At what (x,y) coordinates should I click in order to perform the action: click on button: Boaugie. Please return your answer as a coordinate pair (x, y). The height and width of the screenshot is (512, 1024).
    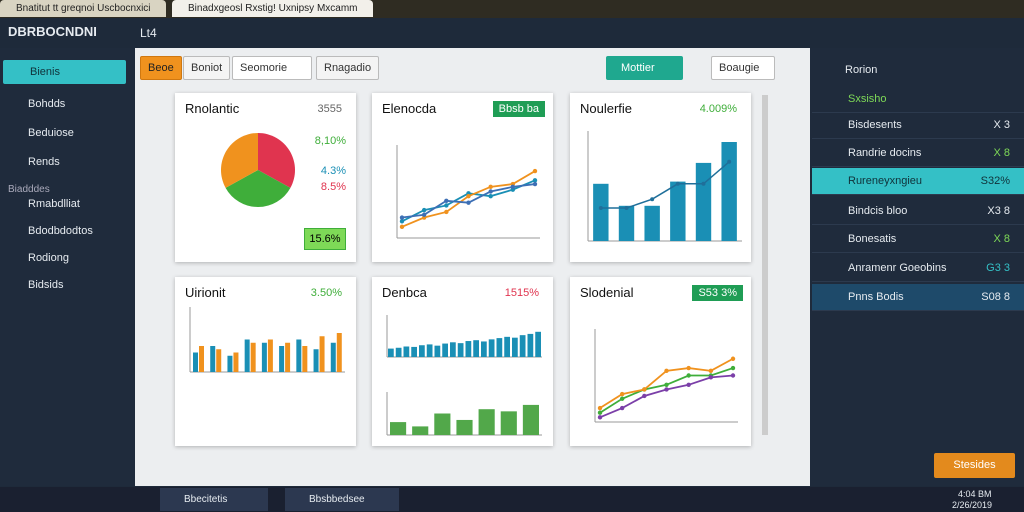
    Looking at the image, I should click on (743, 68).